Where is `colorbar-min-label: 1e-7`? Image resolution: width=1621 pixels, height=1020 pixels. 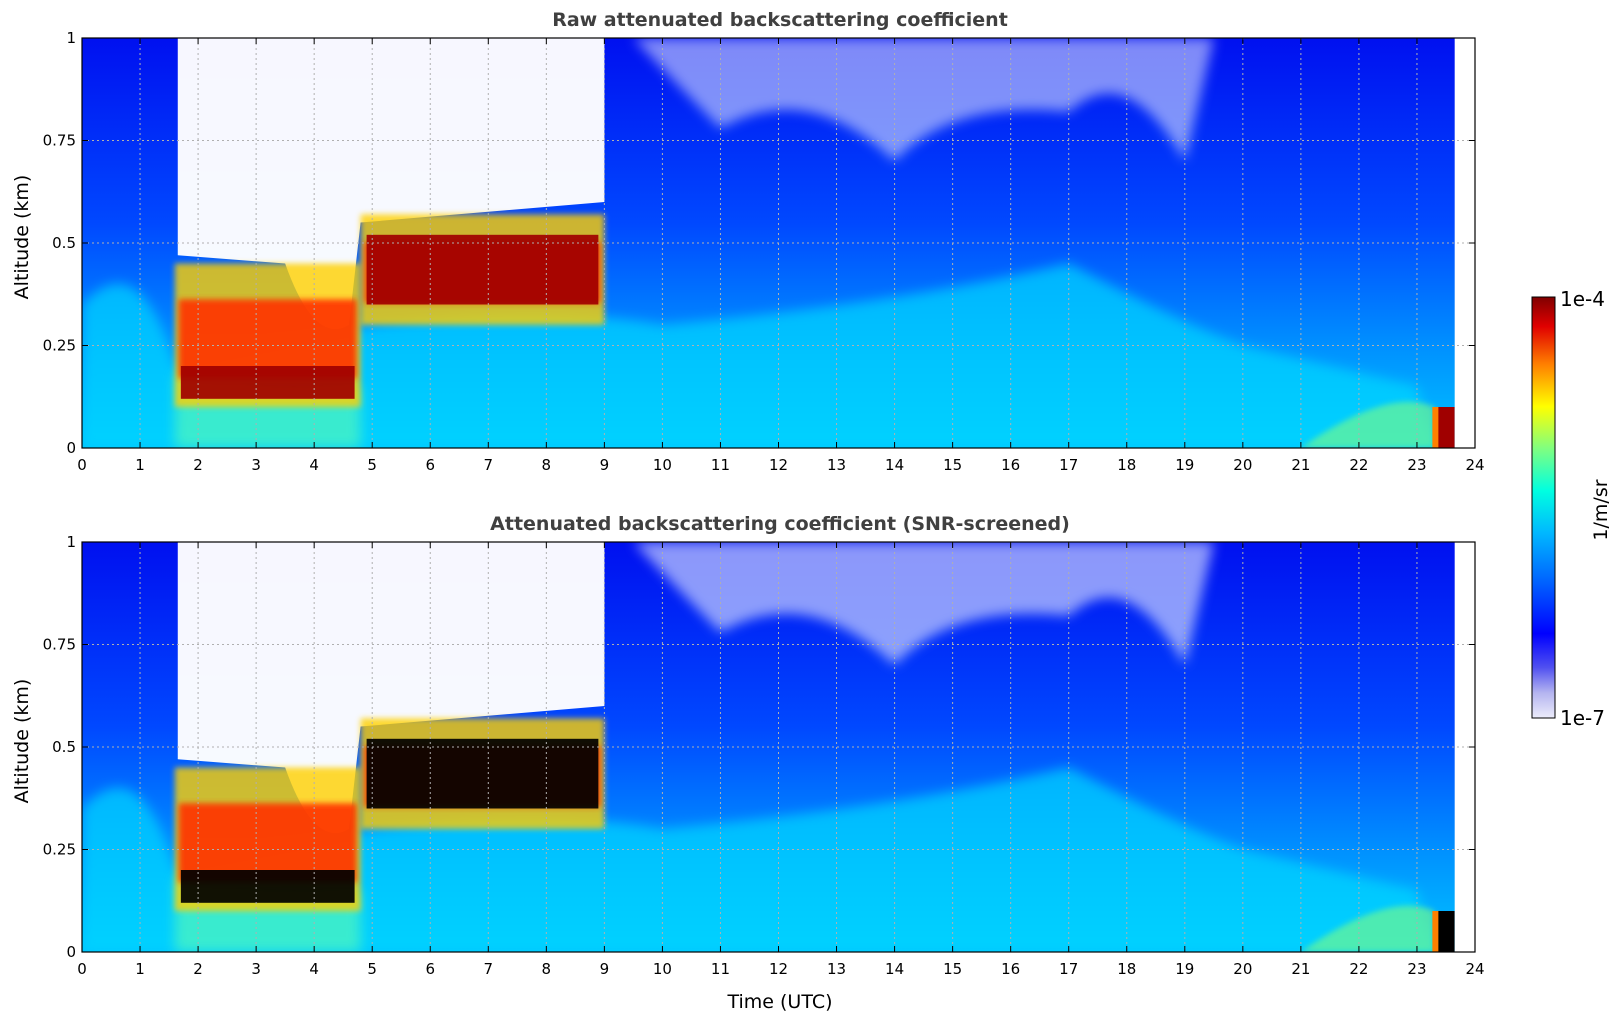 colorbar-min-label: 1e-7 is located at coordinates (1582, 718).